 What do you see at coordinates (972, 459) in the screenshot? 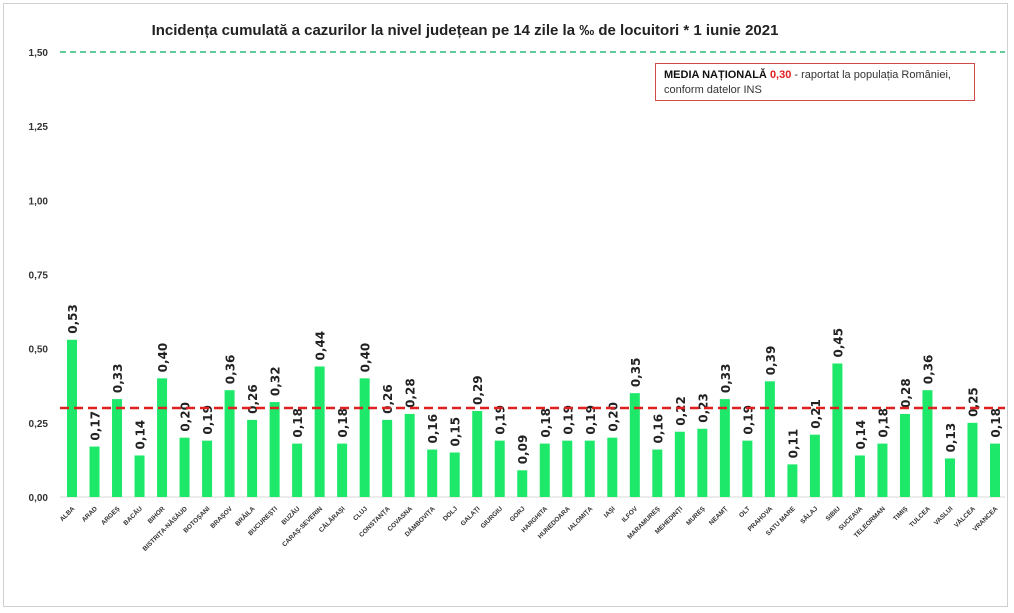
I see `bar-vâlcea` at bounding box center [972, 459].